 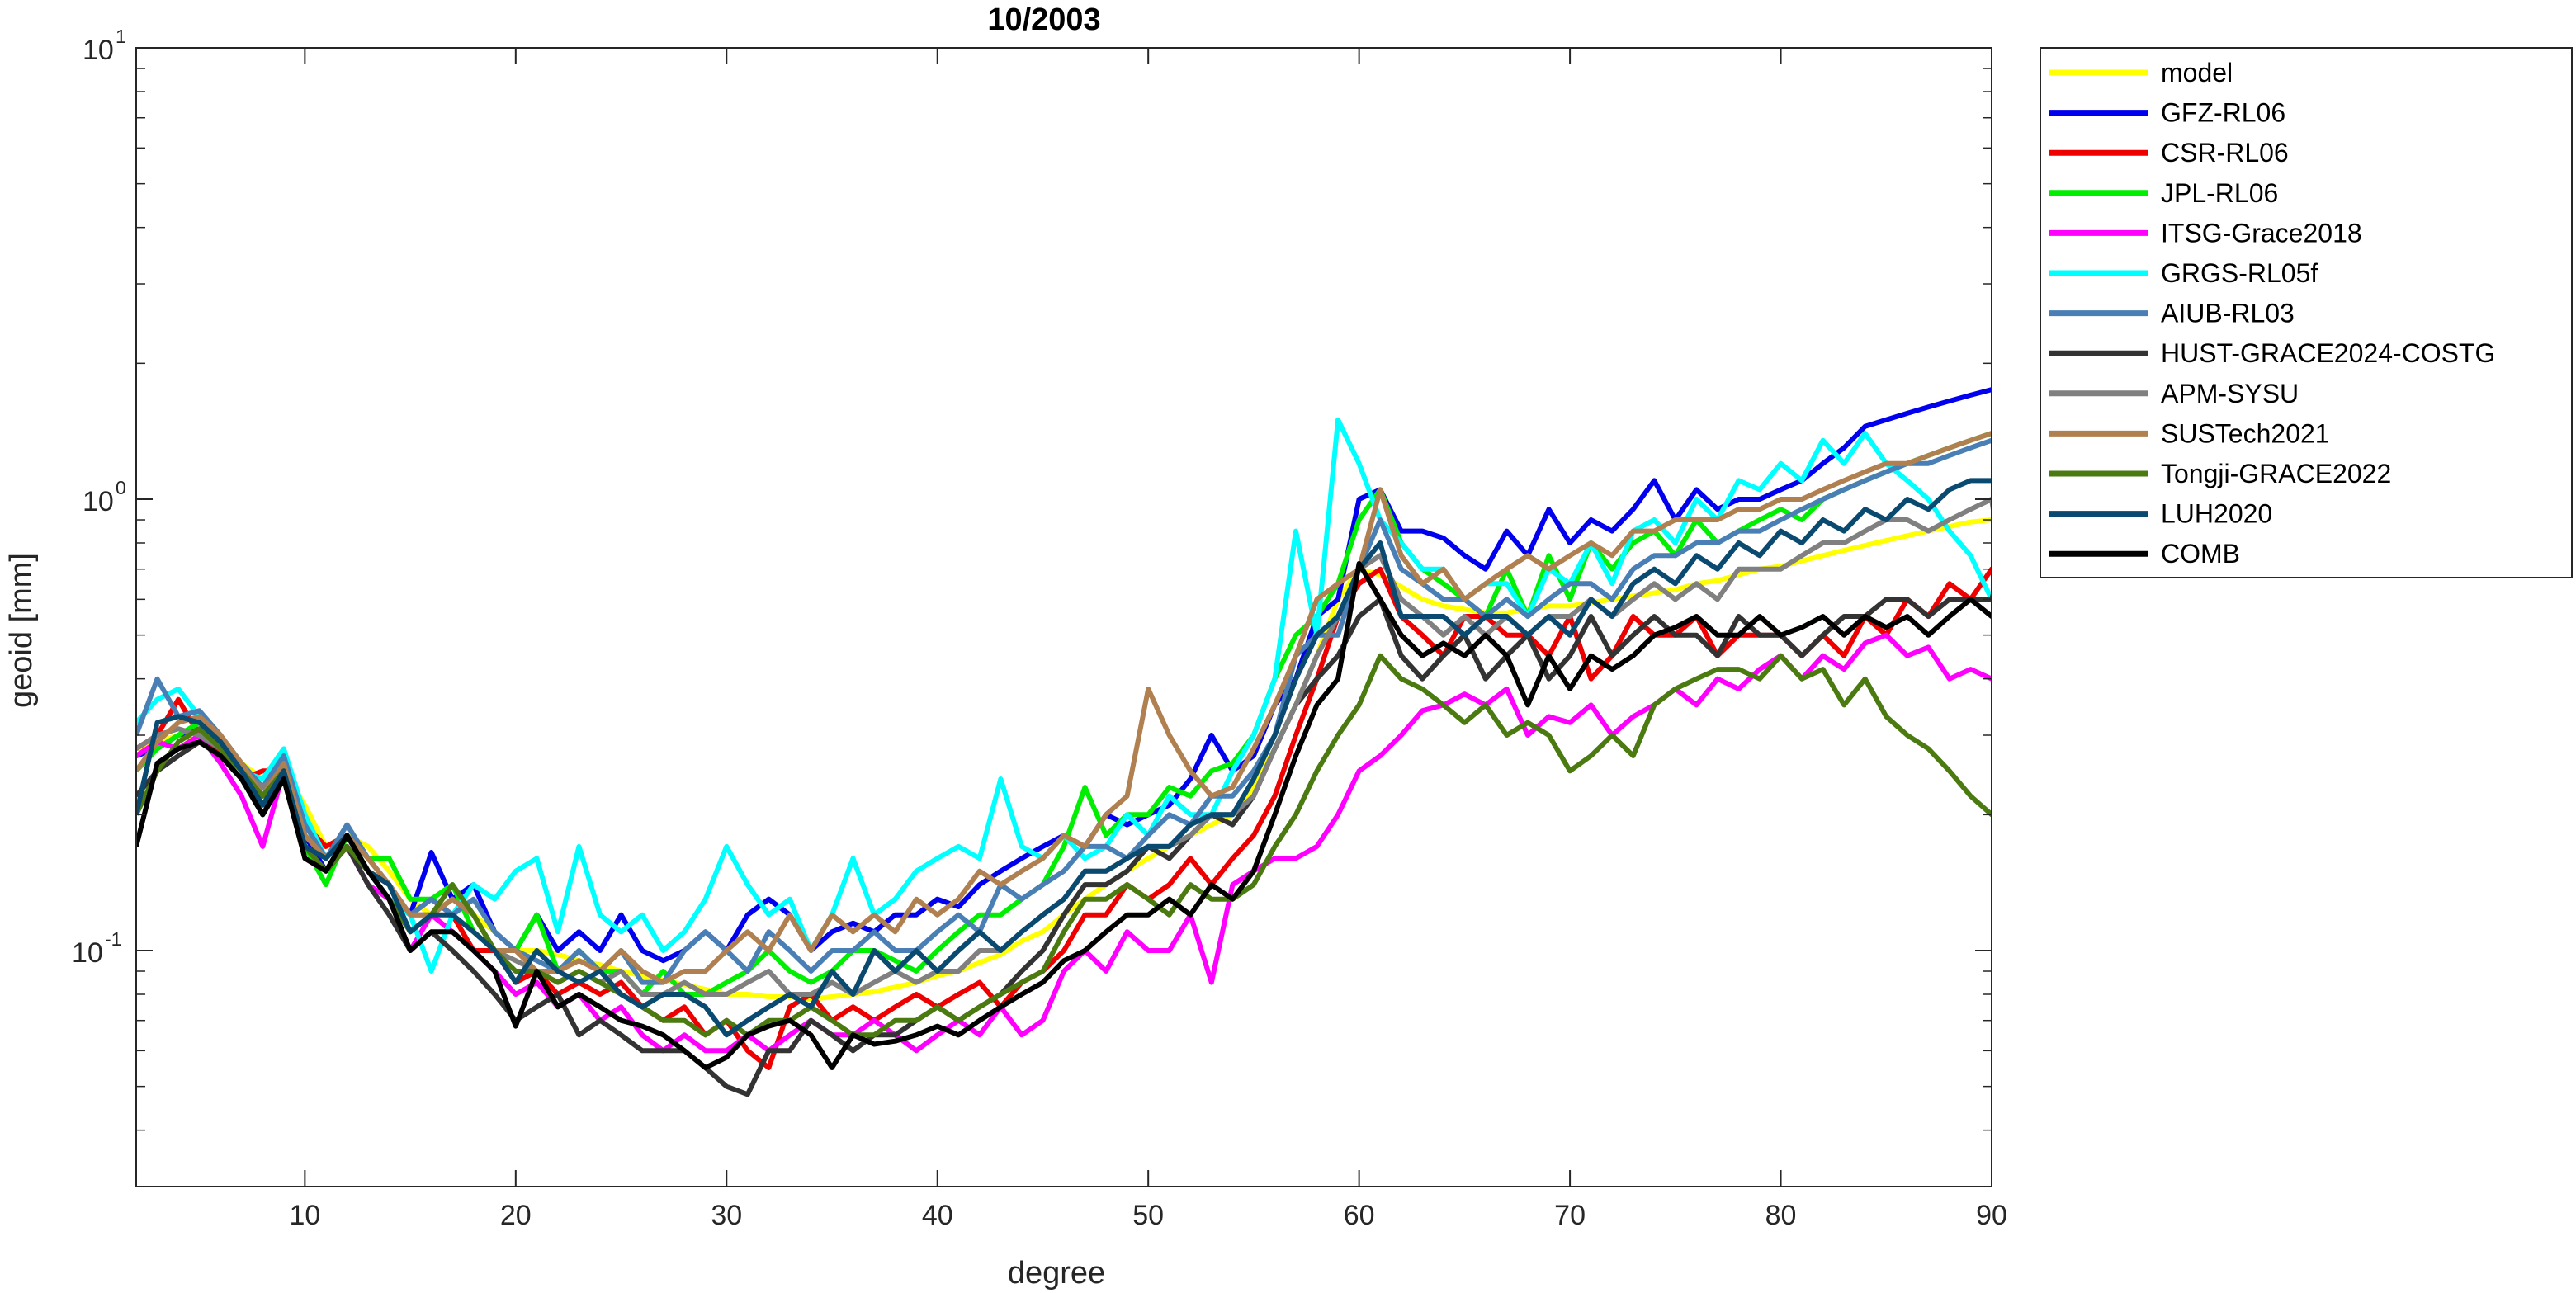 What do you see at coordinates (2219, 193) in the screenshot?
I see `legend-label: JPL-RL06` at bounding box center [2219, 193].